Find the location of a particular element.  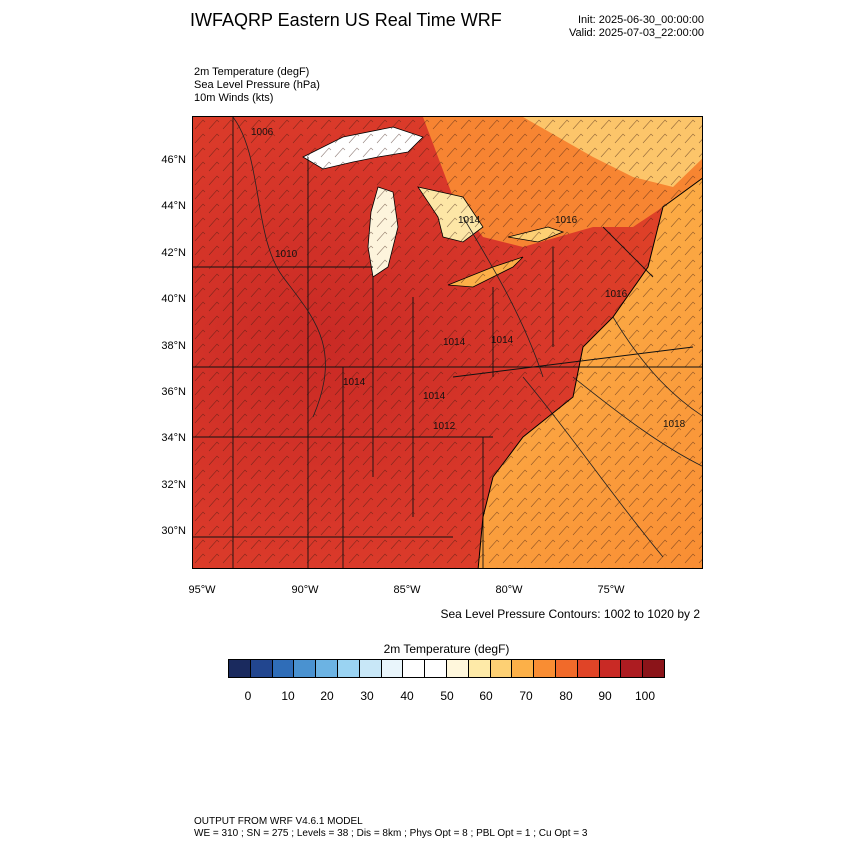

colorbar-tick: 20 is located at coordinates (327, 696).